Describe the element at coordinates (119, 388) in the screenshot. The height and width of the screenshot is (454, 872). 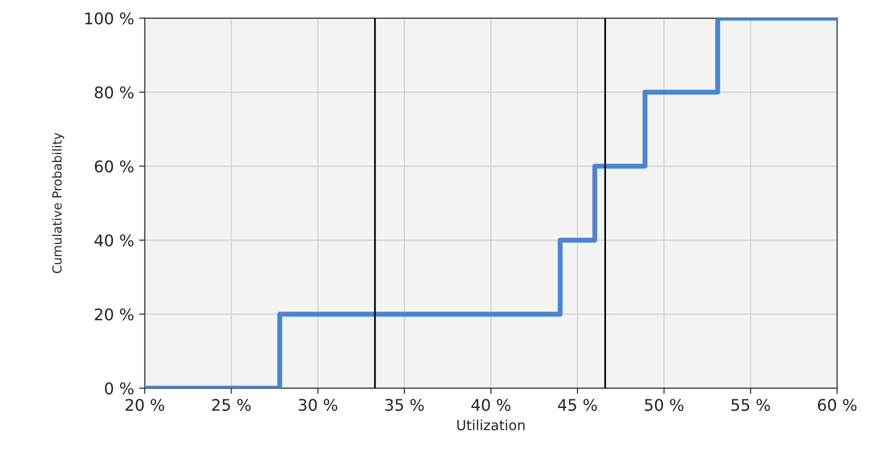
I see `y-tick-label: 0 %` at that location.